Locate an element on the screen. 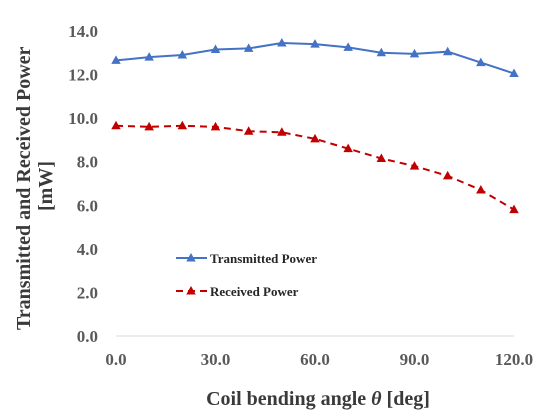 This screenshot has width=550, height=420. y-tick-label: 2.0 is located at coordinates (87, 292).